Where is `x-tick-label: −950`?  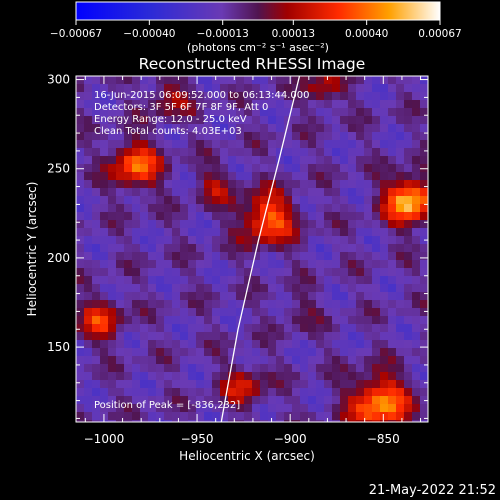 x-tick-label: −950 is located at coordinates (197, 439).